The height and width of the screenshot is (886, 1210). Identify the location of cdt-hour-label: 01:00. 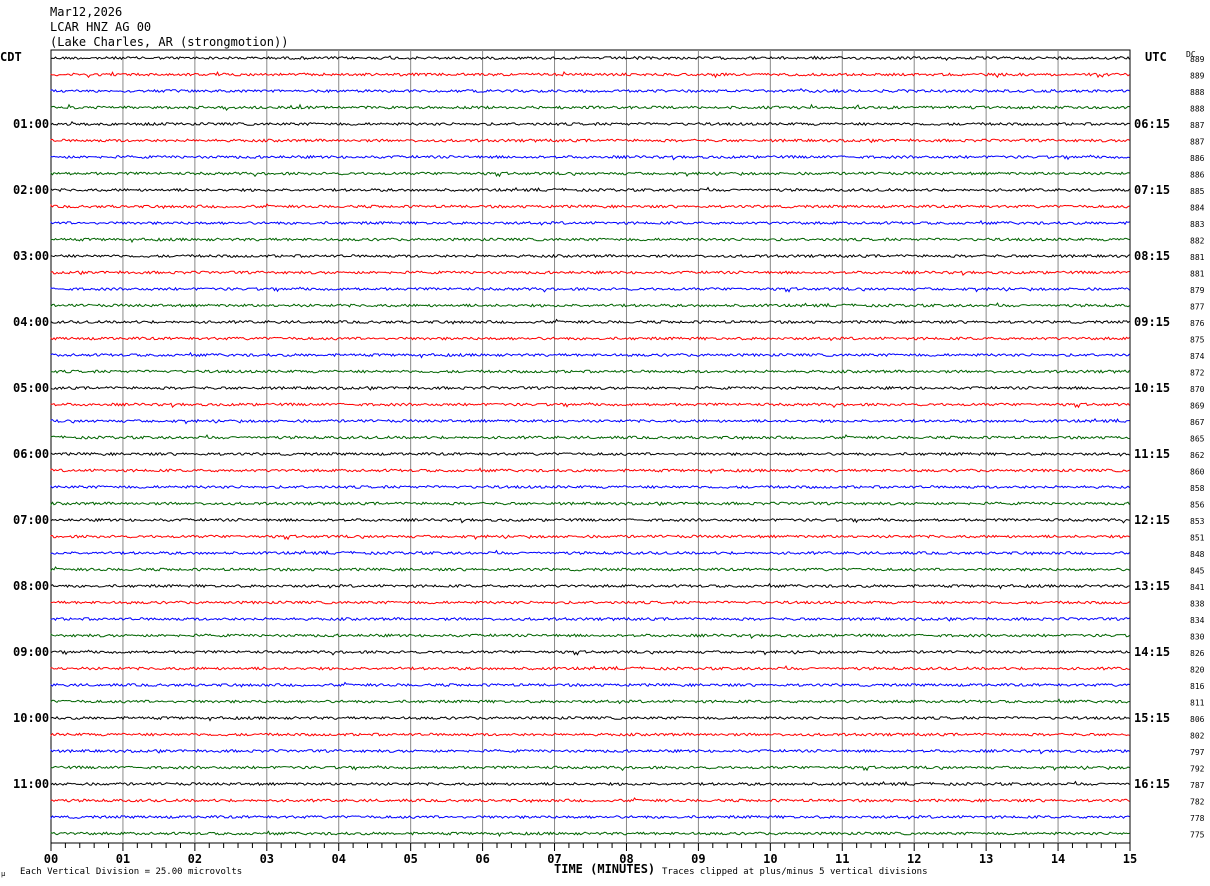
(31, 124).